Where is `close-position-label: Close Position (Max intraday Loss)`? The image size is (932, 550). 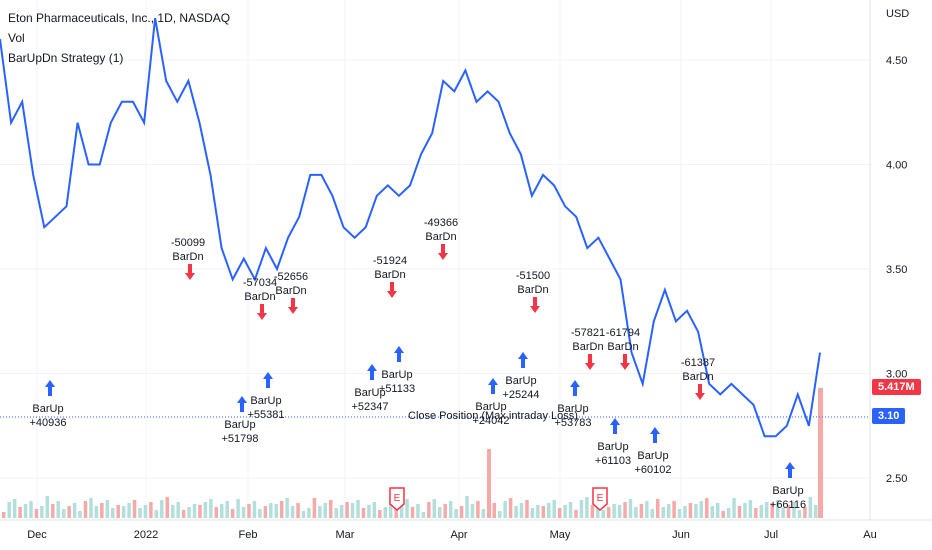 close-position-label: Close Position (Max intraday Loss) is located at coordinates (493, 416).